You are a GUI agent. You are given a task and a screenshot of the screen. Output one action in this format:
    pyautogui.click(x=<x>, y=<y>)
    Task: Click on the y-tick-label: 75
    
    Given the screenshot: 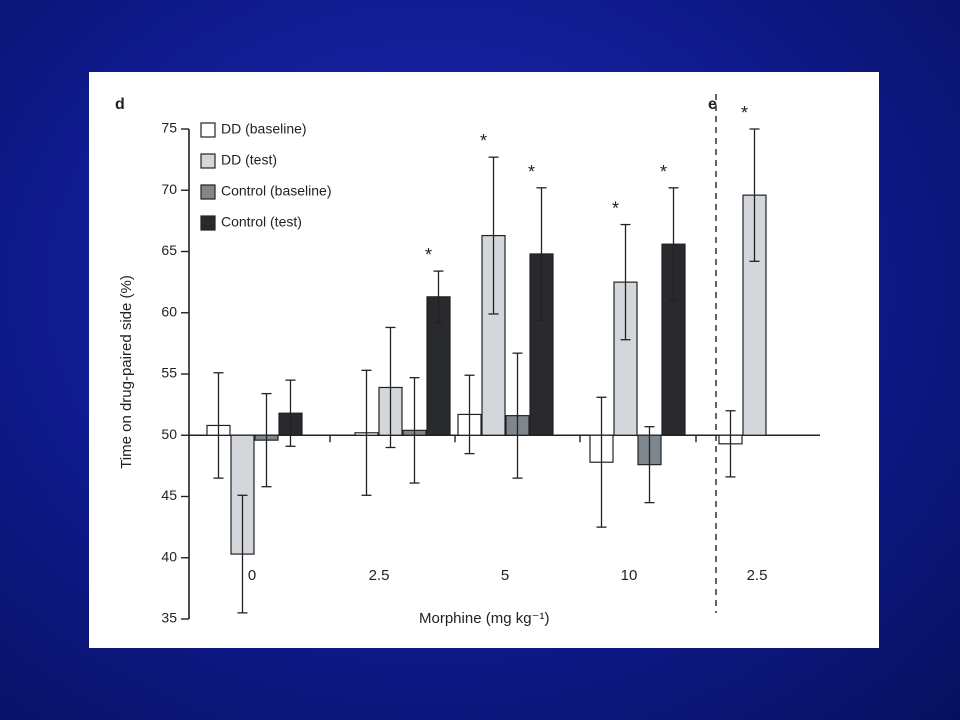 What is the action you would take?
    pyautogui.click(x=169, y=128)
    